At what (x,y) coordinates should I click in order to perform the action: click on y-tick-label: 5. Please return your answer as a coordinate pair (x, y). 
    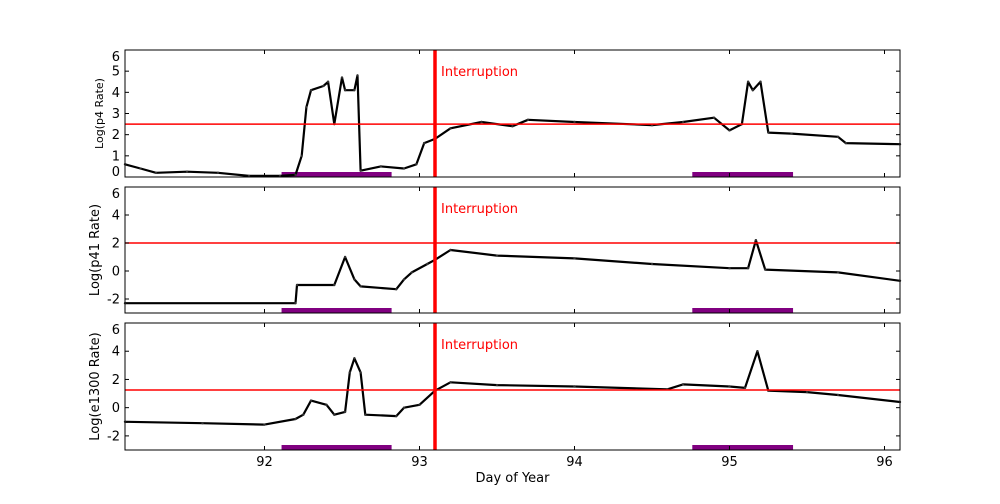
    Looking at the image, I should click on (116, 72).